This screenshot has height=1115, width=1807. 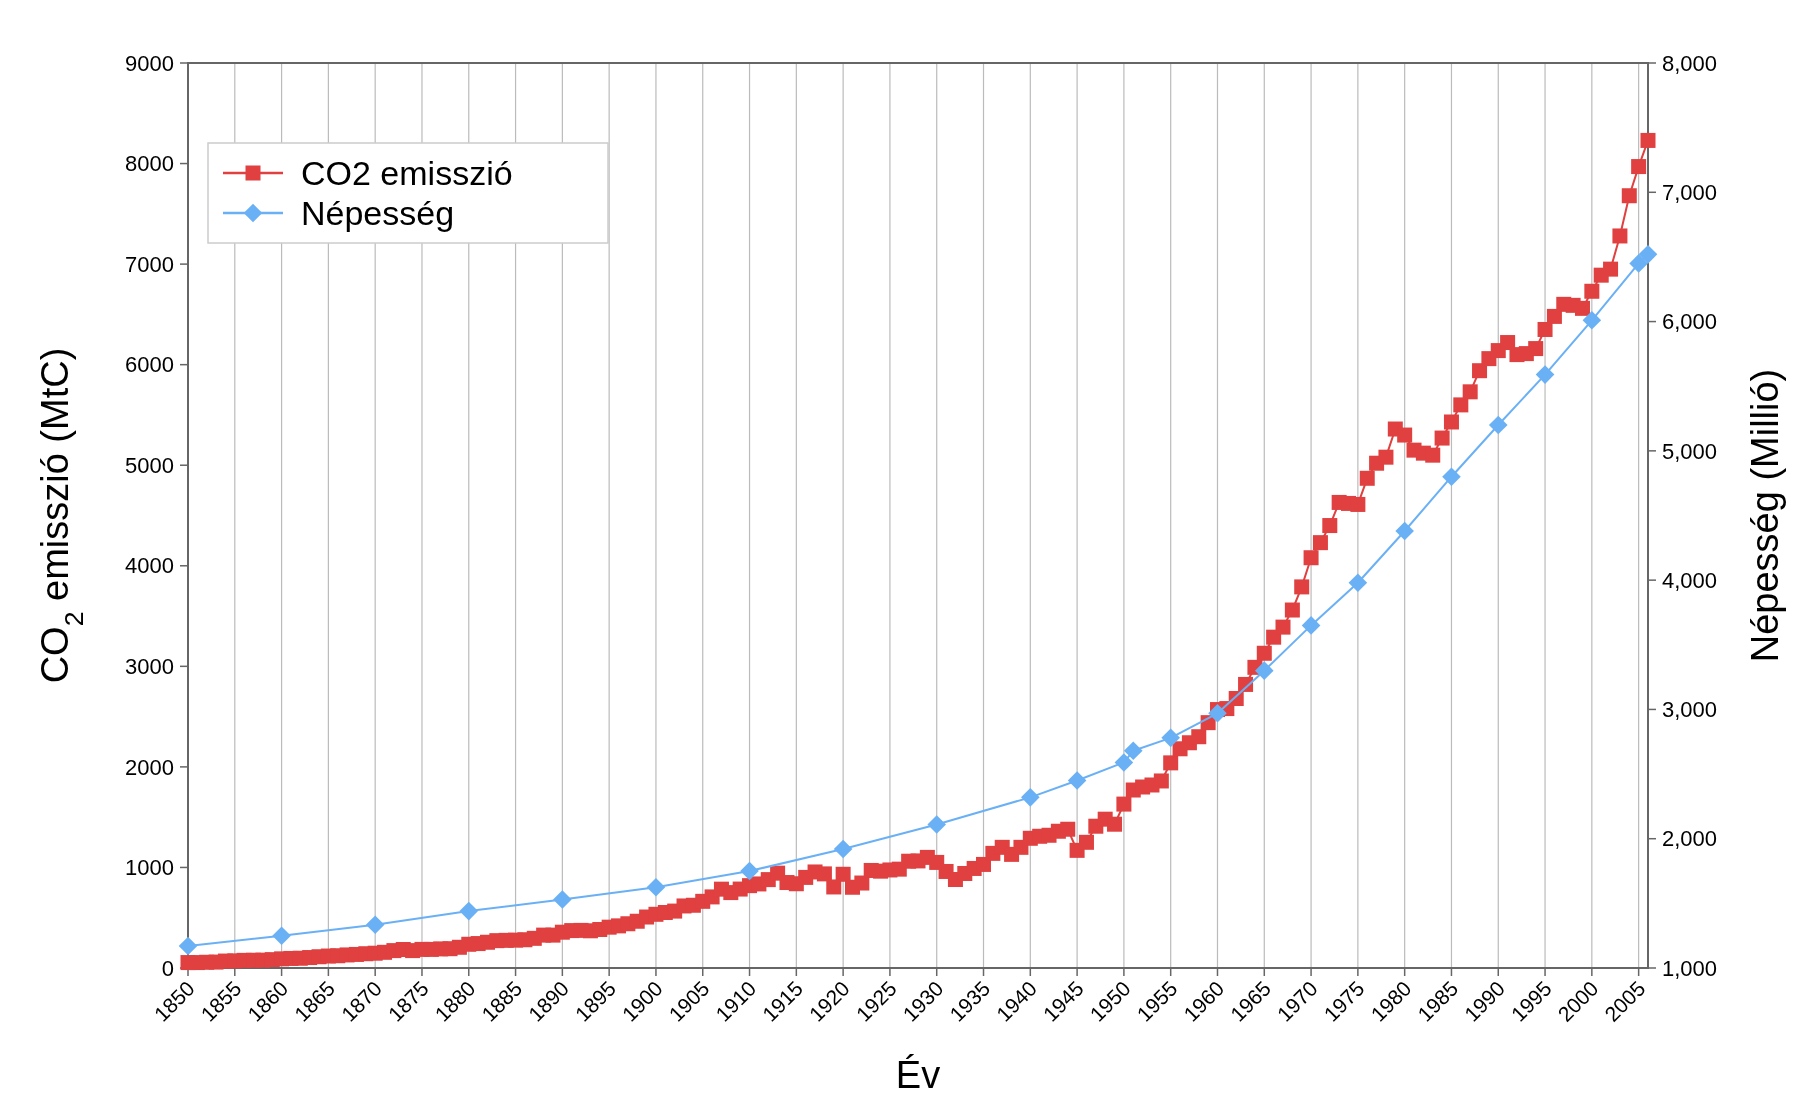 I want to click on y-tick-label: 6000, so click(x=149, y=365).